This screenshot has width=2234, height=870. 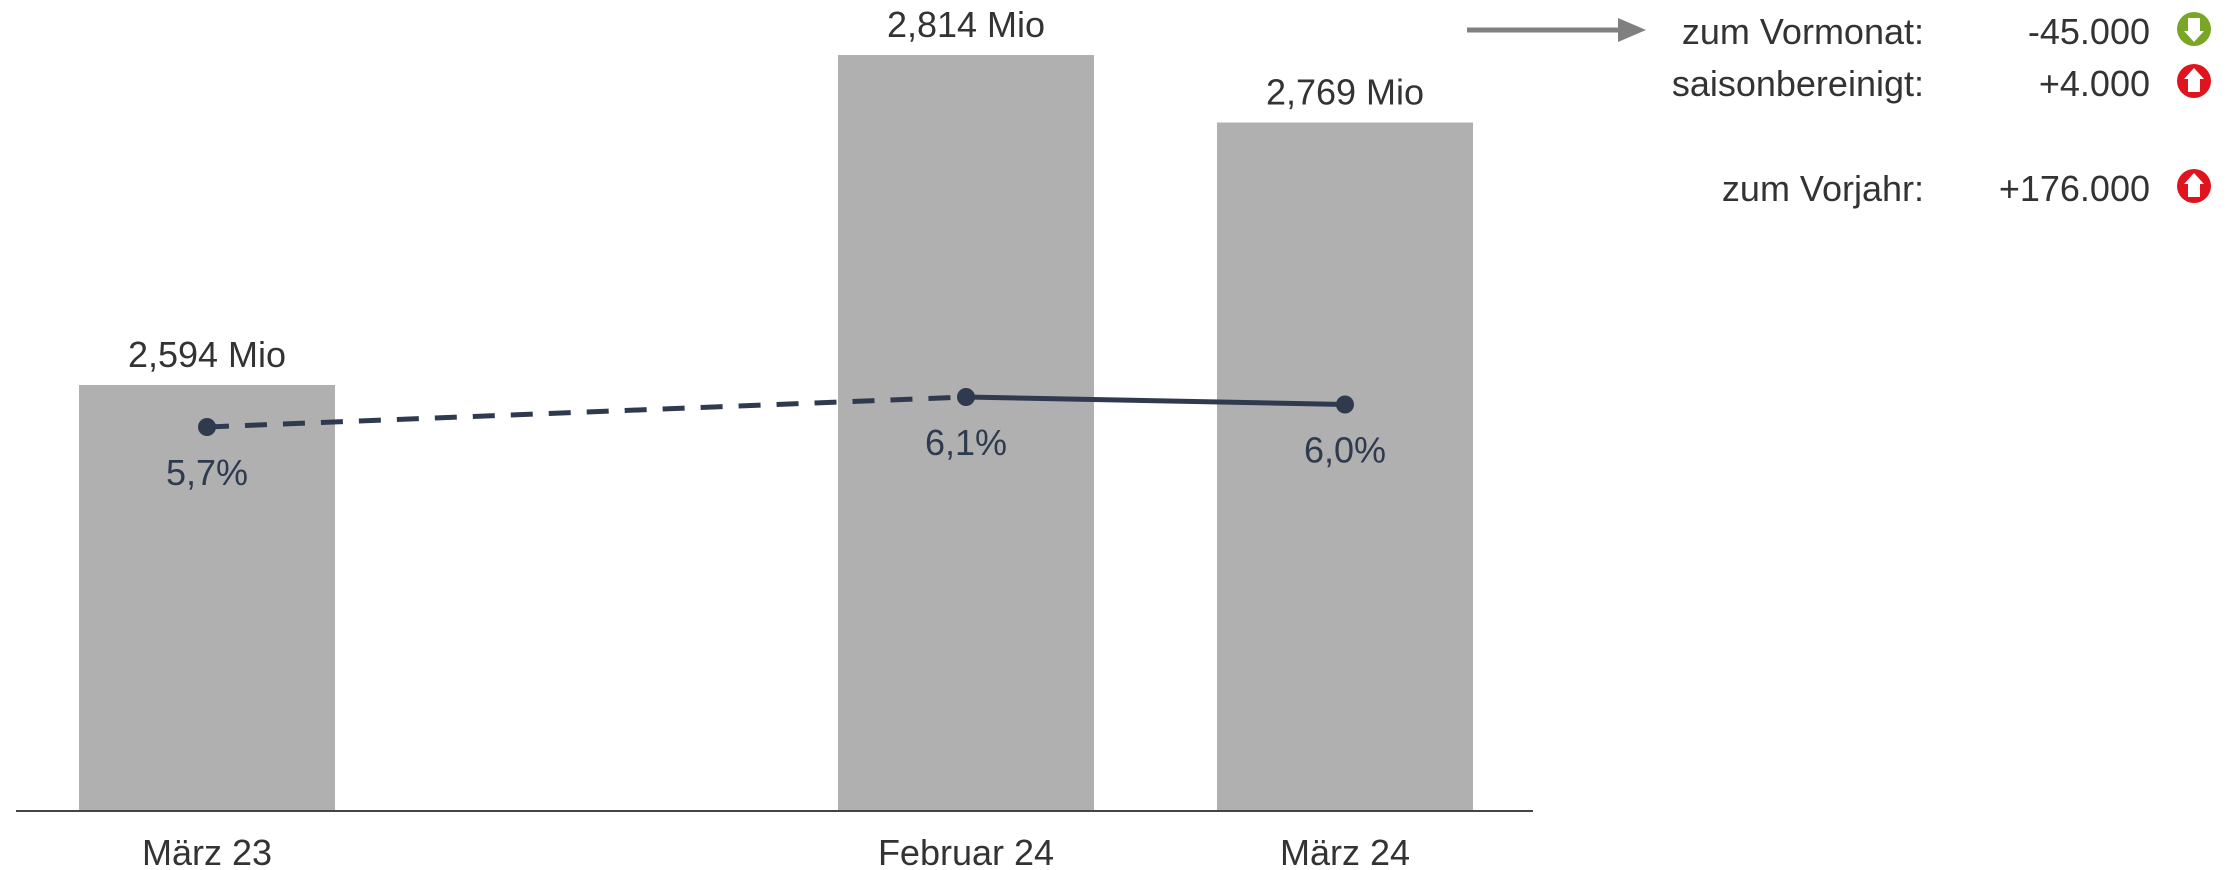 What do you see at coordinates (776, 851) in the screenshot?
I see `category-labels-layer: März 23 Februar 24 März 24` at bounding box center [776, 851].